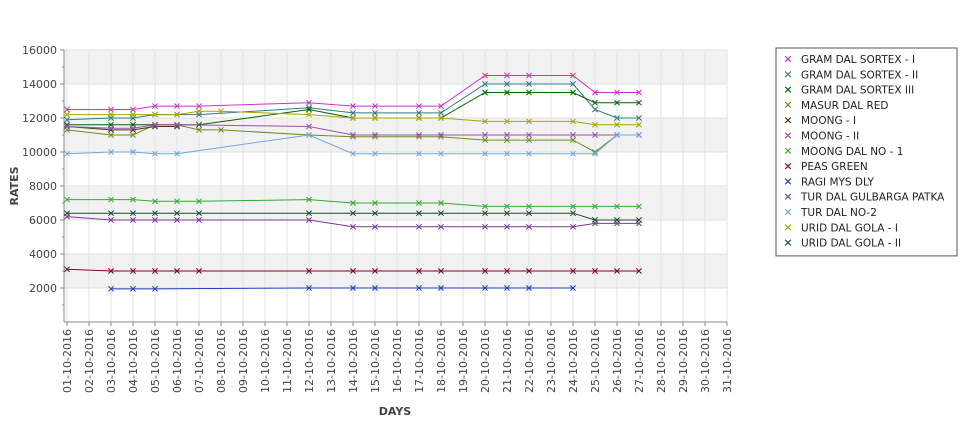 The width and height of the screenshot is (975, 429). I want to click on legend-label: GRAM DAL SORTEX III, so click(857, 91).